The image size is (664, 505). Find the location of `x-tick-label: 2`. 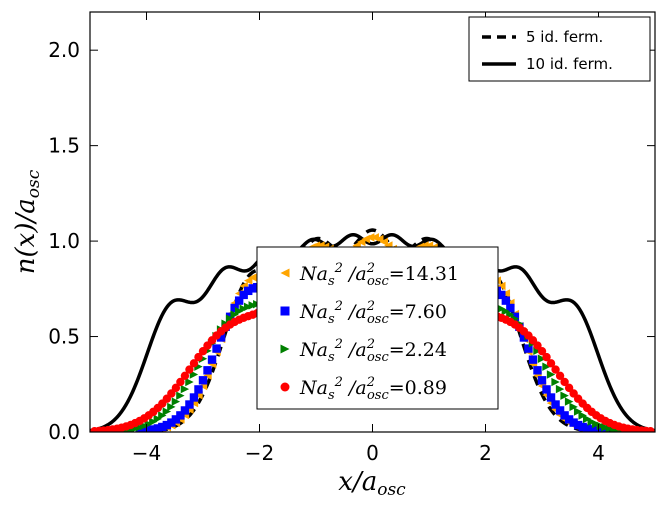

x-tick-label: 2 is located at coordinates (485, 453).